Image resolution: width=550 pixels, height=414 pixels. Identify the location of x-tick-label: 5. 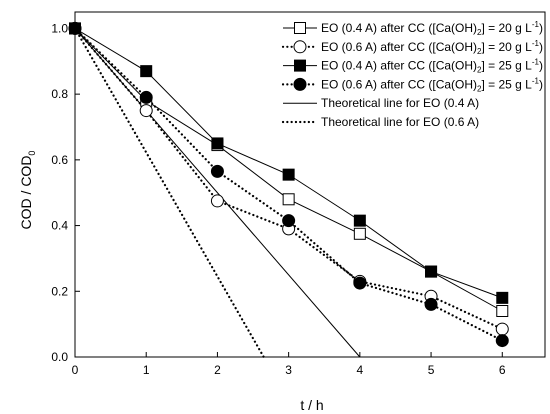
(431, 370).